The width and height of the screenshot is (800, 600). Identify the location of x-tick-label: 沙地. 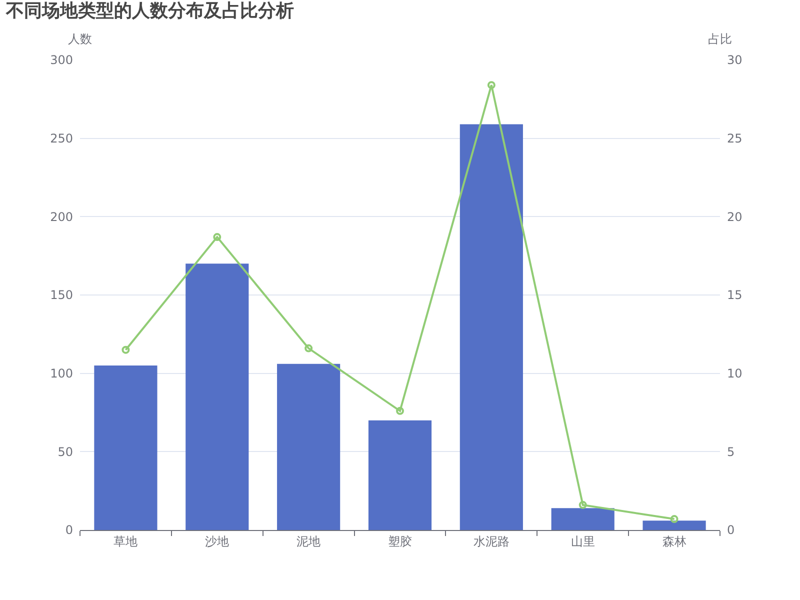
(217, 541).